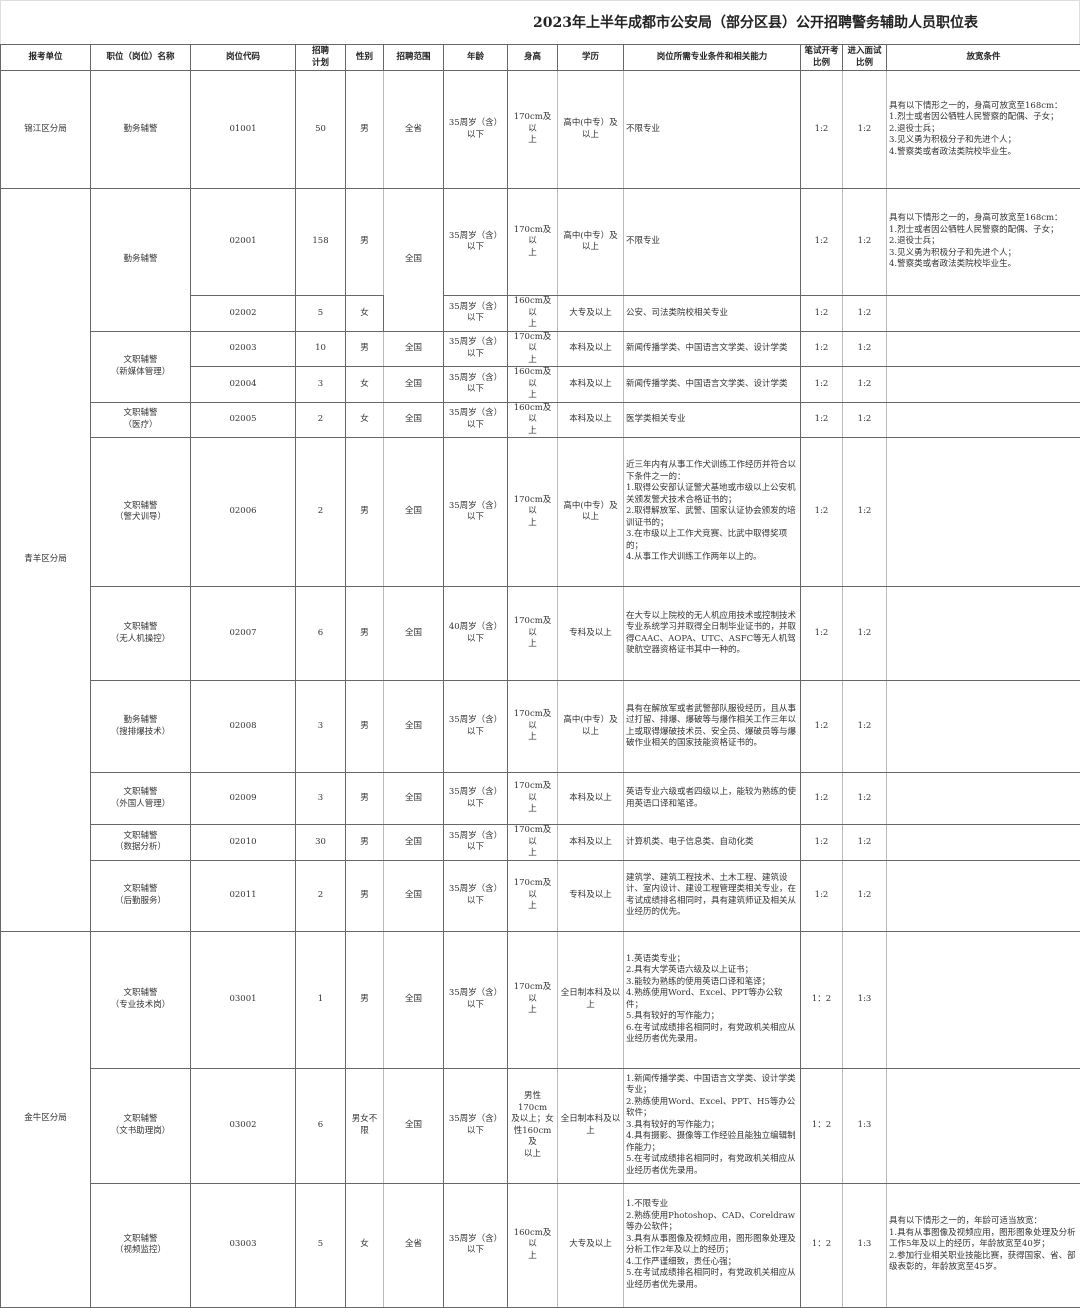  Describe the element at coordinates (365, 1245) in the screenshot. I see `gender: 女` at that location.